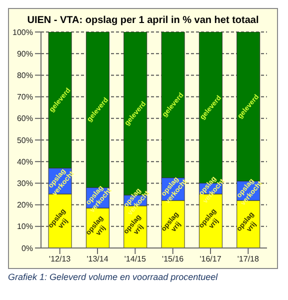 The image size is (288, 300). What do you see at coordinates (24, 53) in the screenshot?
I see `y-tick-label: 90%` at bounding box center [24, 53].